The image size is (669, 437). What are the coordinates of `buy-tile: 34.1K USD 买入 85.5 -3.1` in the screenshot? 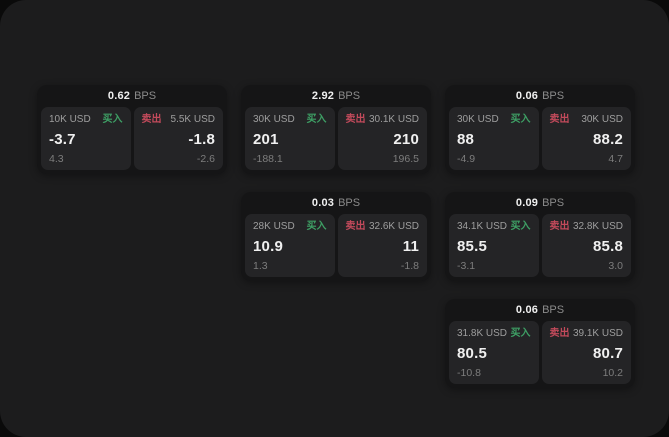 It's located at (494, 245).